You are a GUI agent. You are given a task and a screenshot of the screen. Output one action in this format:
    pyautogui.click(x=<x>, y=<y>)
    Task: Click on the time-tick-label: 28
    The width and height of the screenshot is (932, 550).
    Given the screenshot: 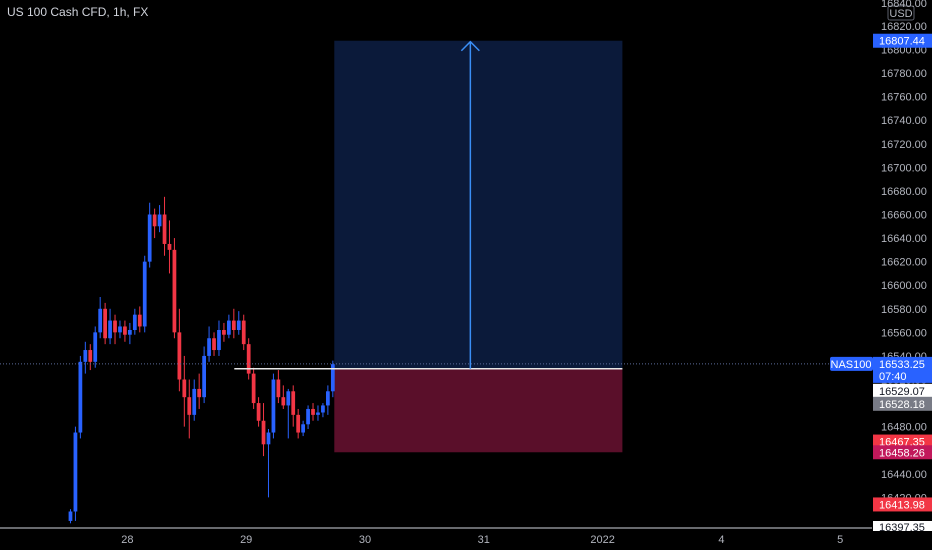 What is the action you would take?
    pyautogui.click(x=127, y=540)
    